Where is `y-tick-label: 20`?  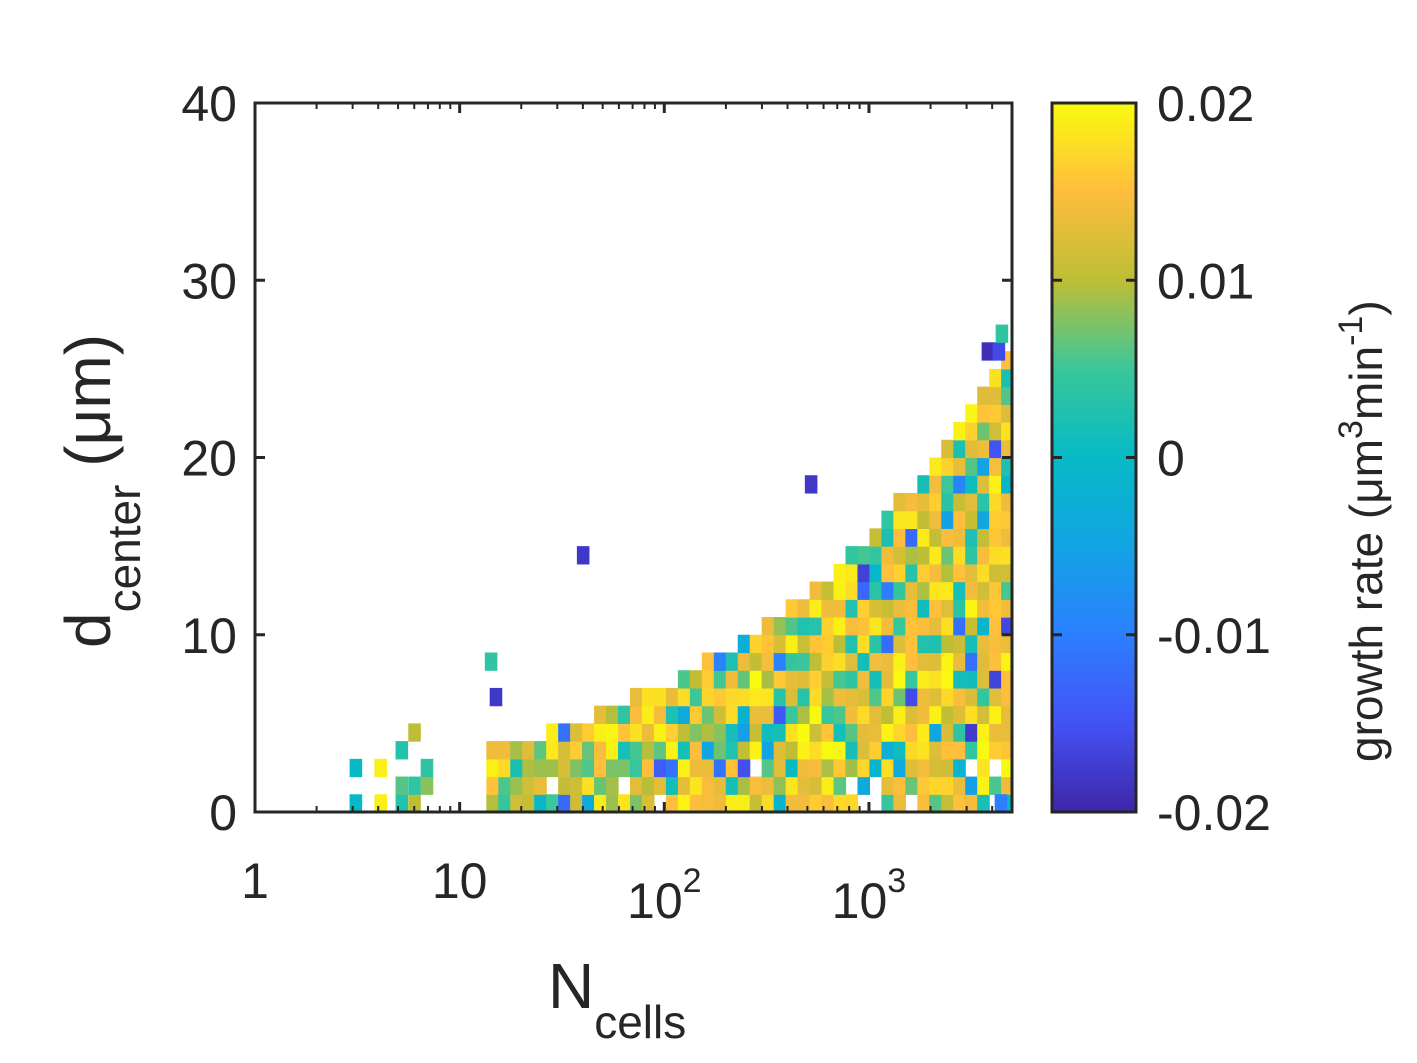
y-tick-label: 20 is located at coordinates (209, 459).